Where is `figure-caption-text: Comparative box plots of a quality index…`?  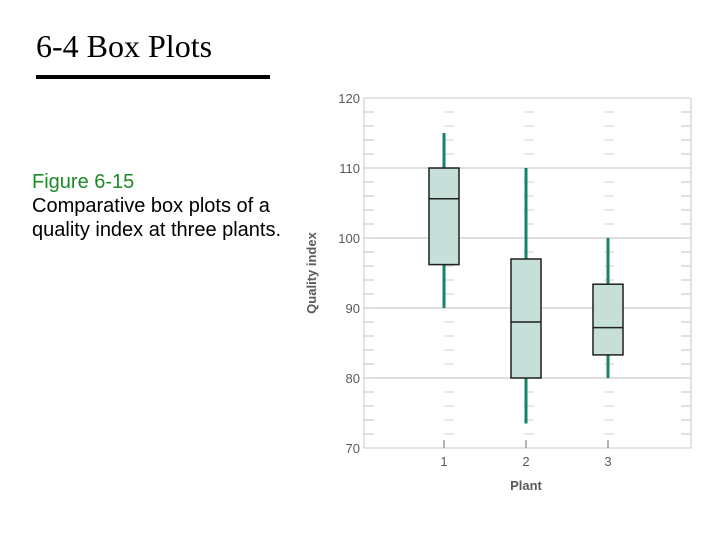
figure-caption-text: Comparative box plots of a quality index… is located at coordinates (157, 218).